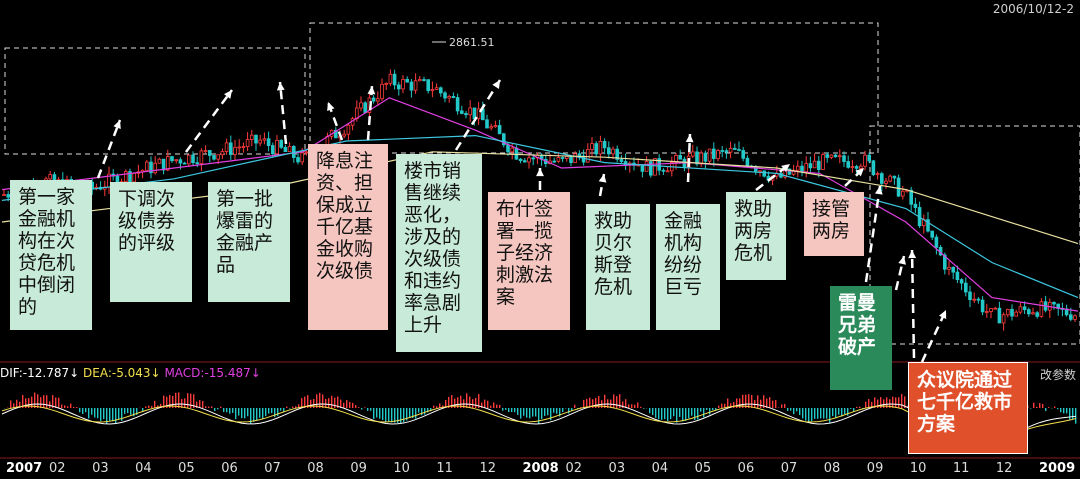 Image resolution: width=1080 pixels, height=479 pixels. What do you see at coordinates (229, 468) in the screenshot?
I see `x-tick-label: 06` at bounding box center [229, 468].